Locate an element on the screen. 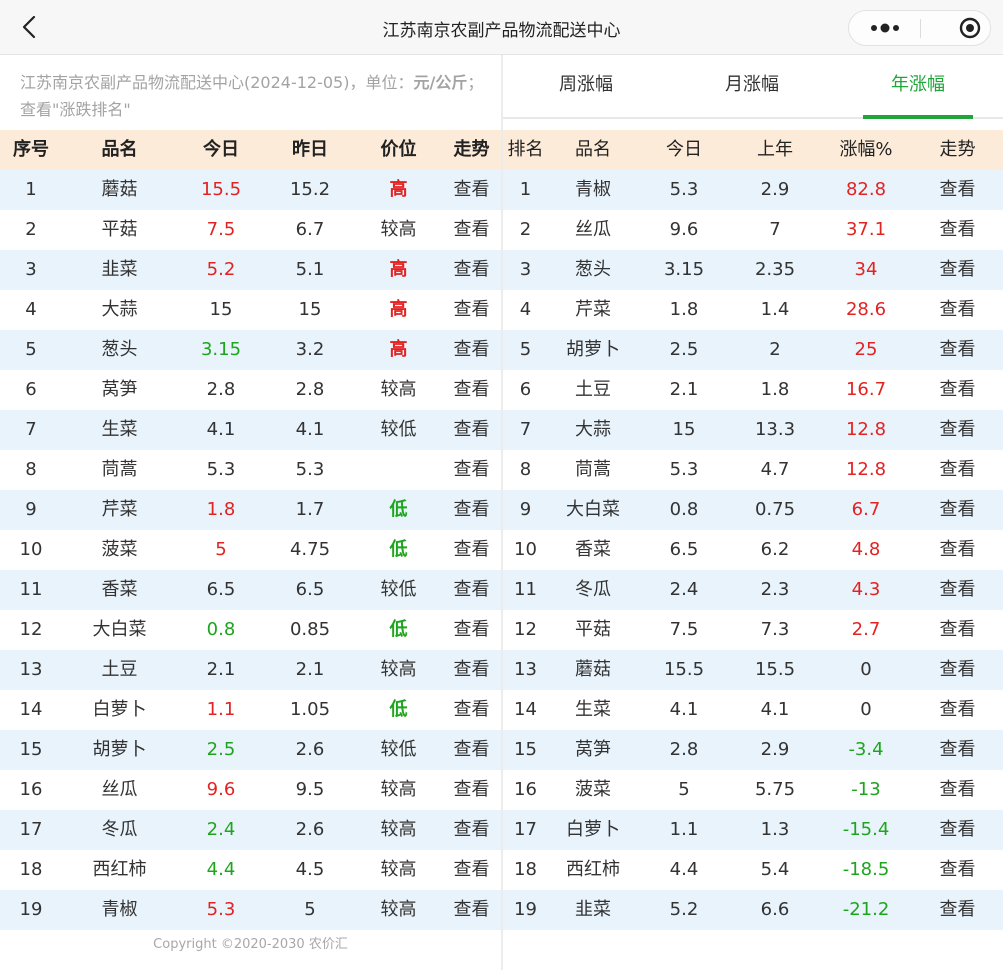 The height and width of the screenshot is (970, 1003). row-yesterday-price: 2.8 is located at coordinates (310, 389).